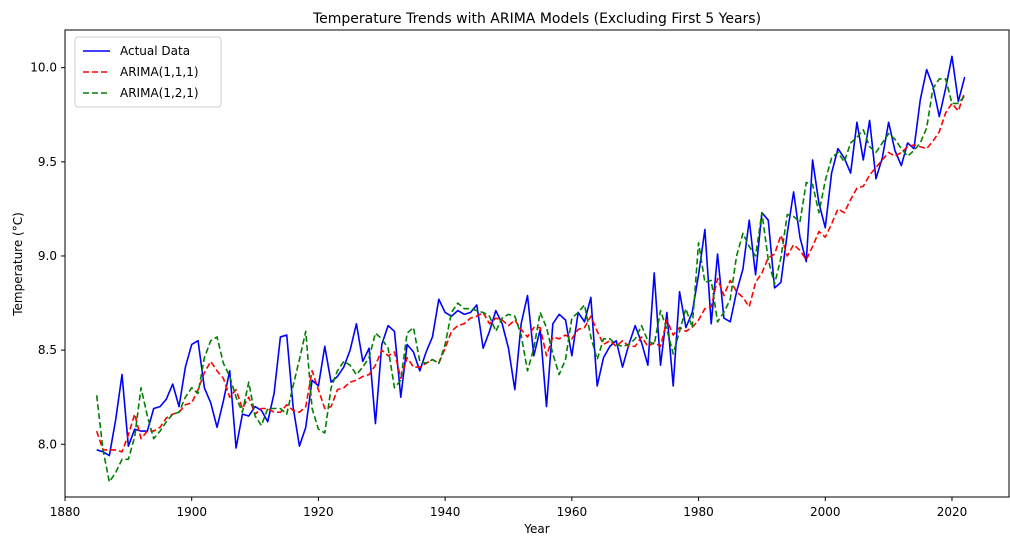 Image resolution: width=1010 pixels, height=547 pixels. What do you see at coordinates (445, 512) in the screenshot?
I see `x-tick-label: 1940` at bounding box center [445, 512].